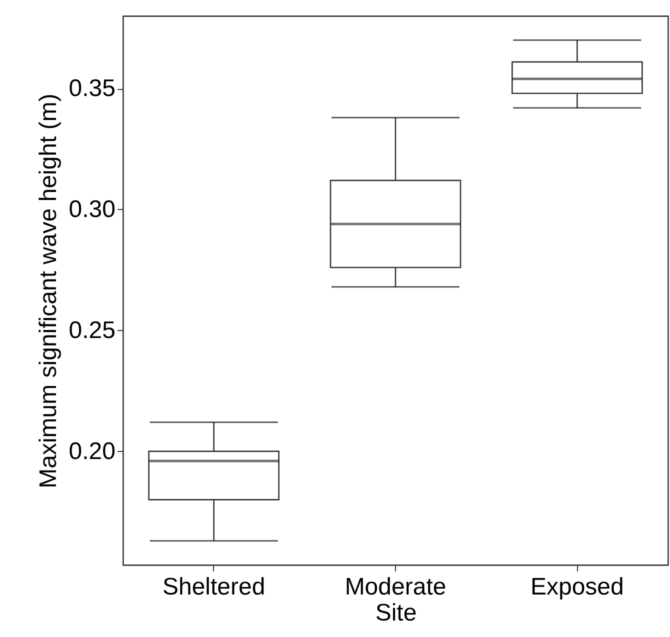 The height and width of the screenshot is (637, 670). Describe the element at coordinates (92, 88) in the screenshot. I see `y-tick-label: 0.35` at that location.